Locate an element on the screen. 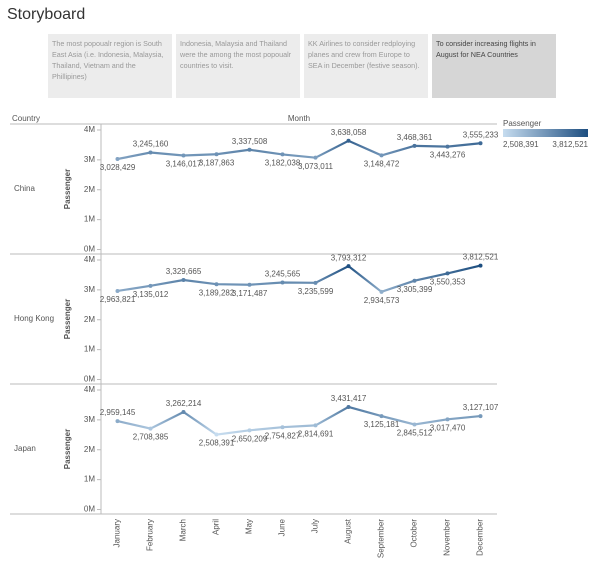  value-label: 3,329,665 is located at coordinates (184, 271).